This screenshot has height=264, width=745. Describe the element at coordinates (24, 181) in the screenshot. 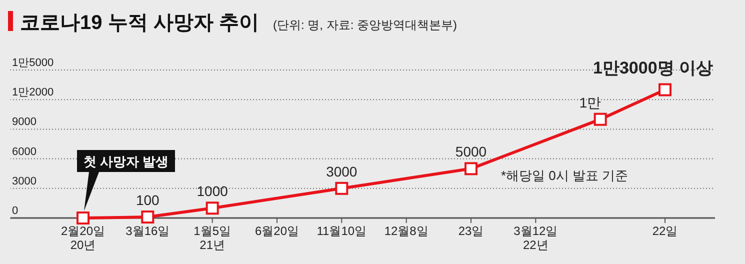

I see `y-tick-label: 3000` at that location.